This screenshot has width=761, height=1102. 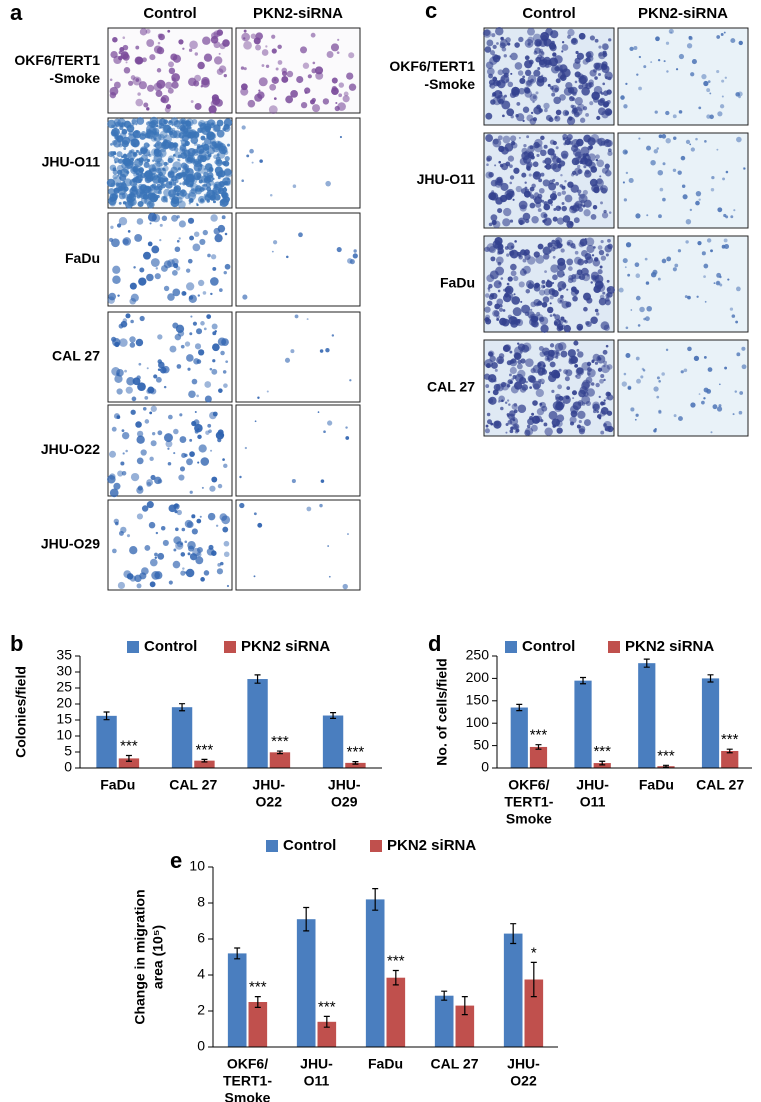 What do you see at coordinates (523, 1081) in the screenshot?
I see `x-tick-label: O22` at bounding box center [523, 1081].